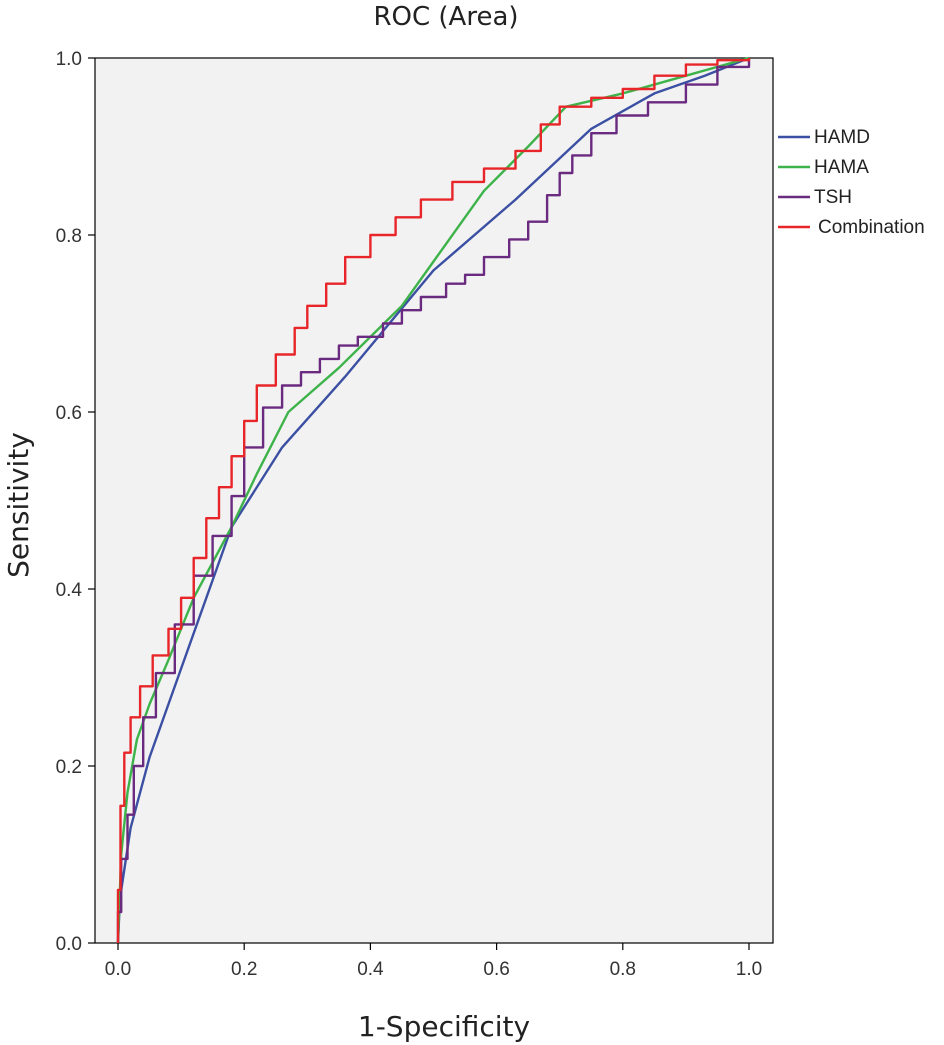 Image resolution: width=944 pixels, height=1045 pixels. What do you see at coordinates (871, 227) in the screenshot?
I see `legend-label-combination: Combination` at bounding box center [871, 227].